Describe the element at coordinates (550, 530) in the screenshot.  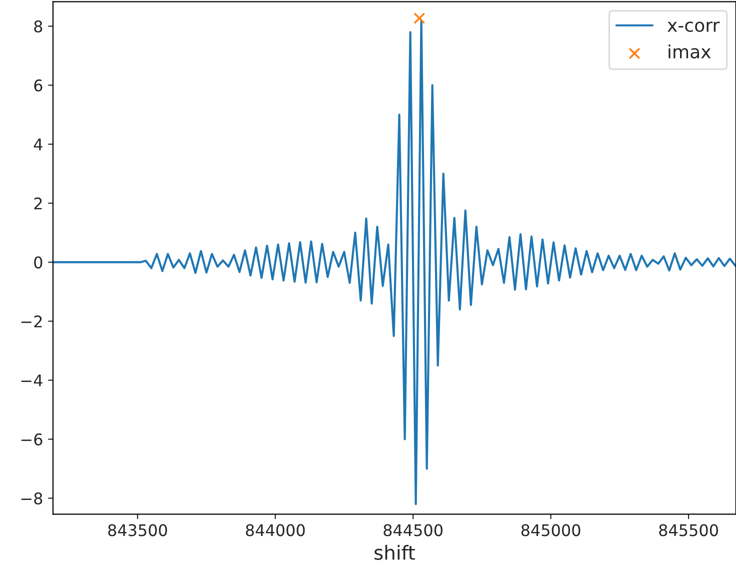
I see `x-tick-label: 845000` at that location.